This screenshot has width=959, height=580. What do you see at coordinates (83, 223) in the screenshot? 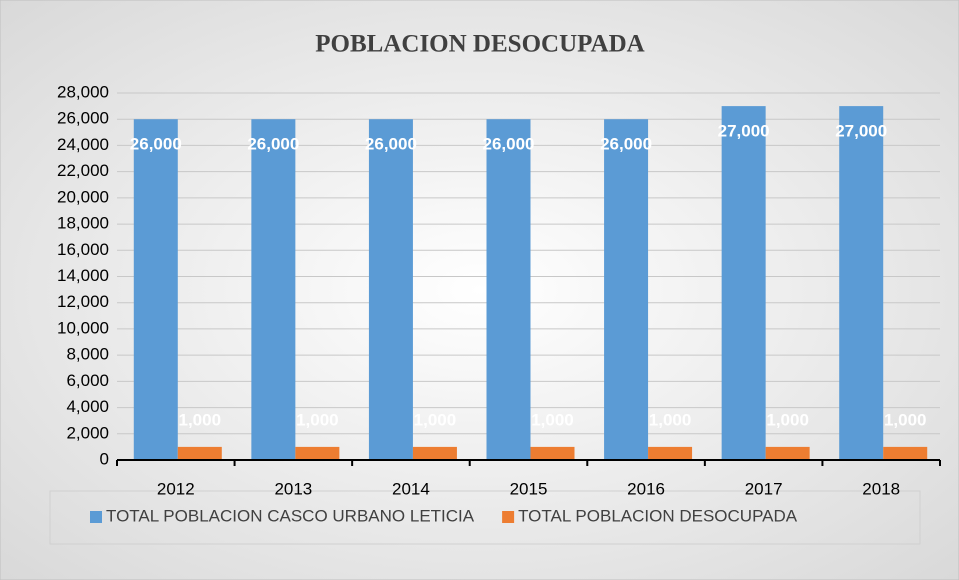
I see `y-tick-label: 18,000` at bounding box center [83, 223].